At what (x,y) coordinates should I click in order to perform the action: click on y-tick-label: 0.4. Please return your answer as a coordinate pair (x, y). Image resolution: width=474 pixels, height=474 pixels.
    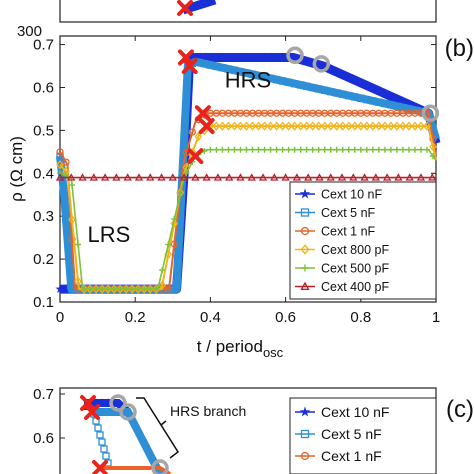
    Looking at the image, I should click on (43, 173).